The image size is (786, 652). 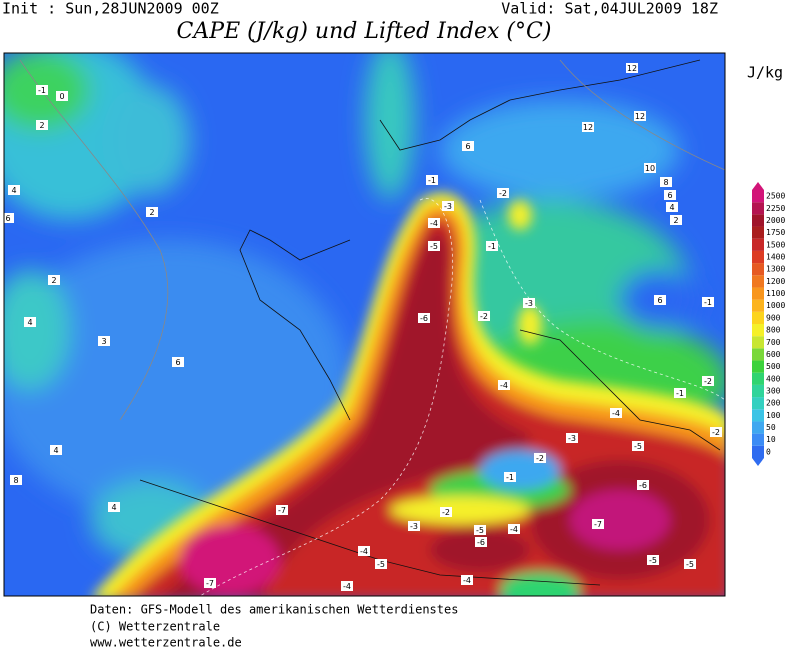 What do you see at coordinates (775, 293) in the screenshot?
I see `legend-level: 1100` at bounding box center [775, 293].